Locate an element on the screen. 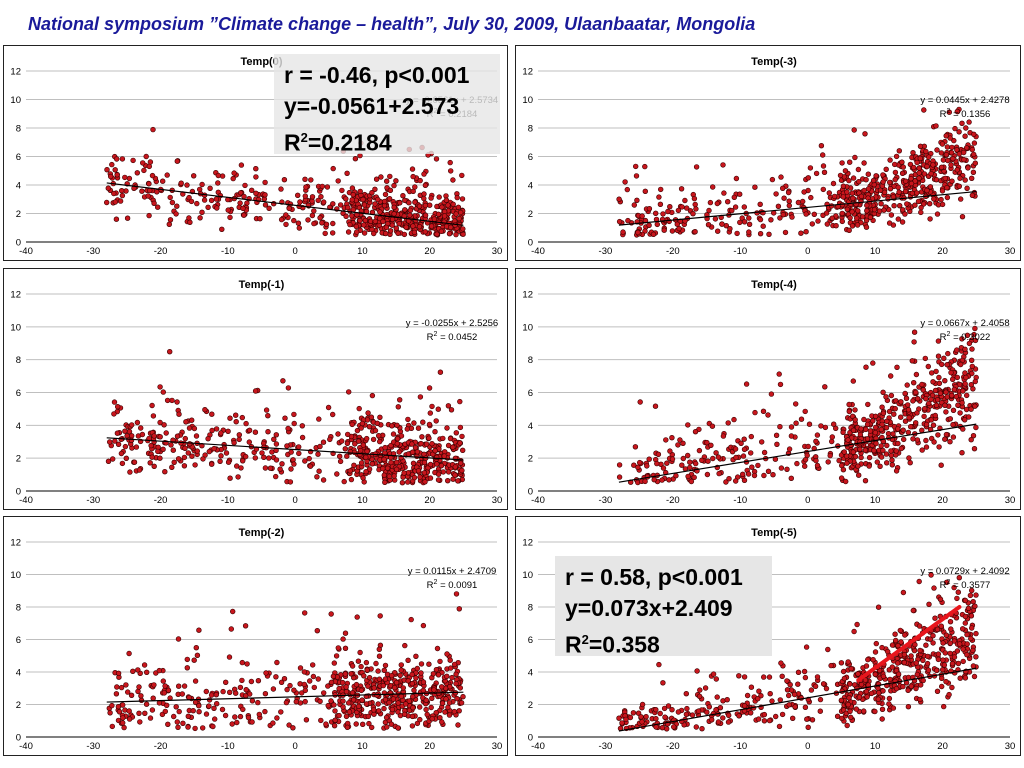 The image size is (1024, 768). y-tick-label: 0 is located at coordinates (18, 243).